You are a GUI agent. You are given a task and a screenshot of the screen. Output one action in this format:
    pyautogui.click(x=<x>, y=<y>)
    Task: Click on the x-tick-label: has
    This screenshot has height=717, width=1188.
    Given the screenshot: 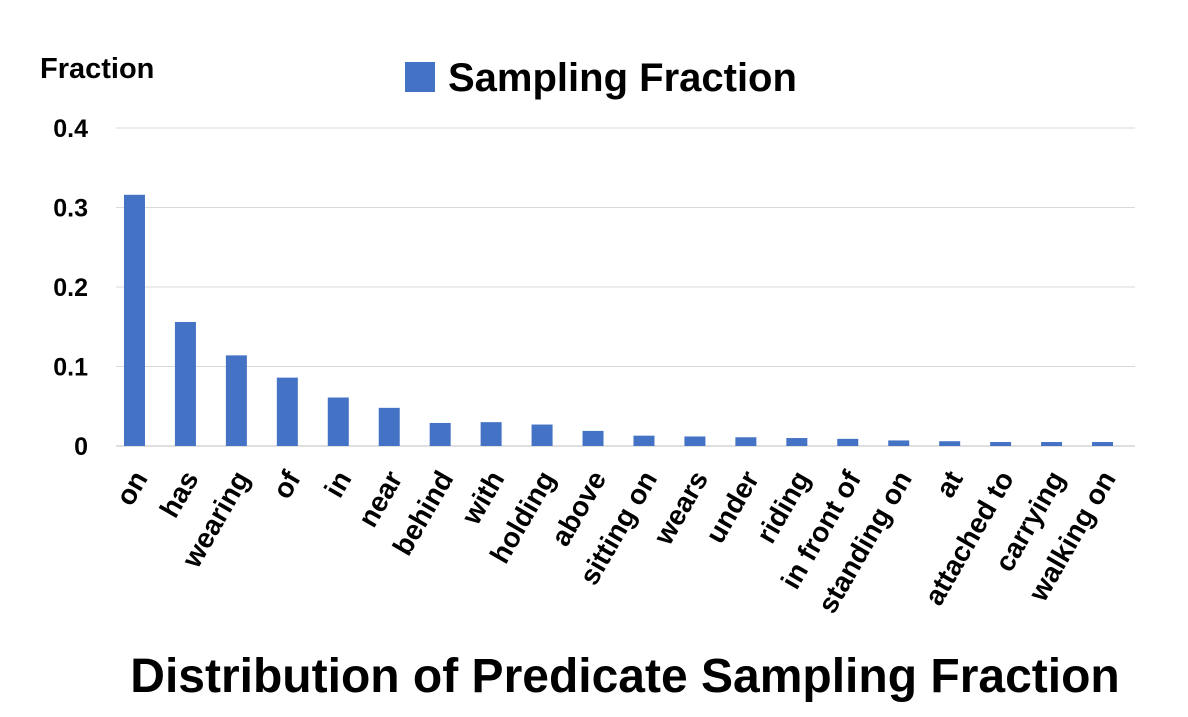 What is the action you would take?
    pyautogui.click(x=179, y=494)
    